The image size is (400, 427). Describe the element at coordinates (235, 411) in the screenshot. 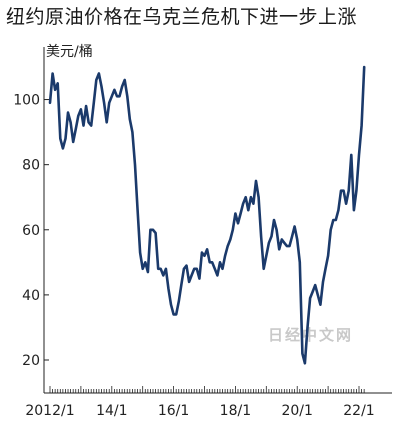

I see `x-tick-label: 18/1` at that location.